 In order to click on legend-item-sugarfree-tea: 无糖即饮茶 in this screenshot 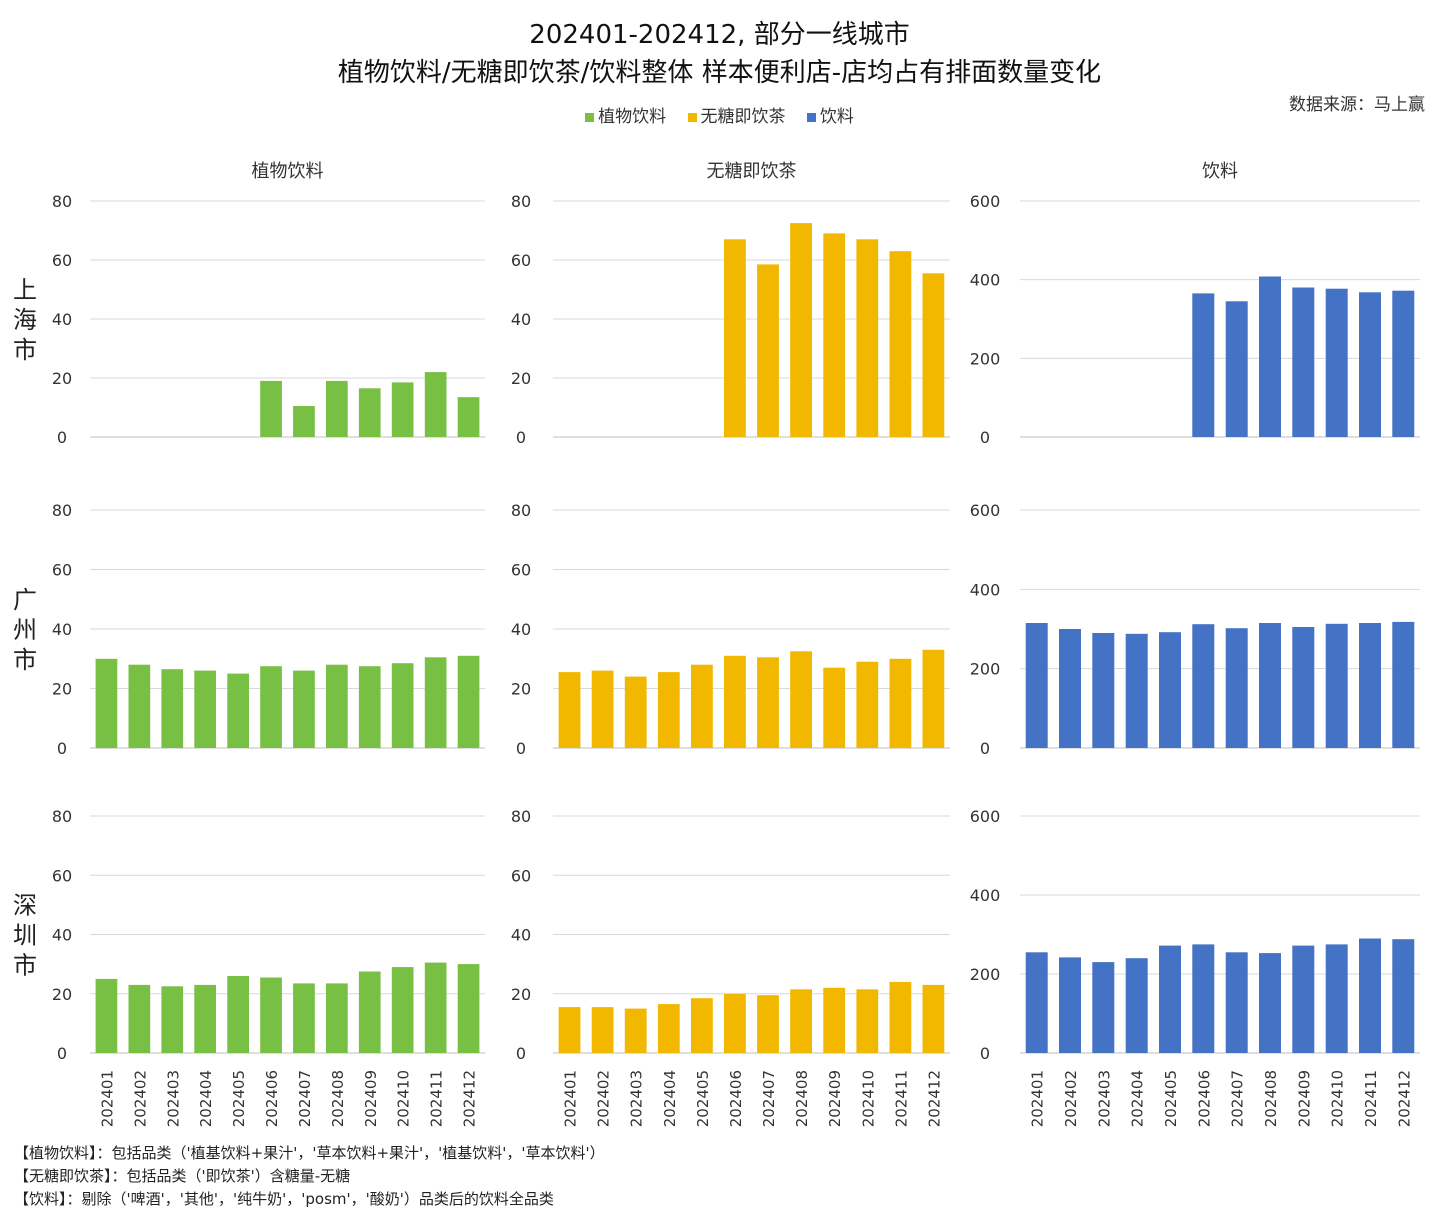, I will do `click(736, 114)`.